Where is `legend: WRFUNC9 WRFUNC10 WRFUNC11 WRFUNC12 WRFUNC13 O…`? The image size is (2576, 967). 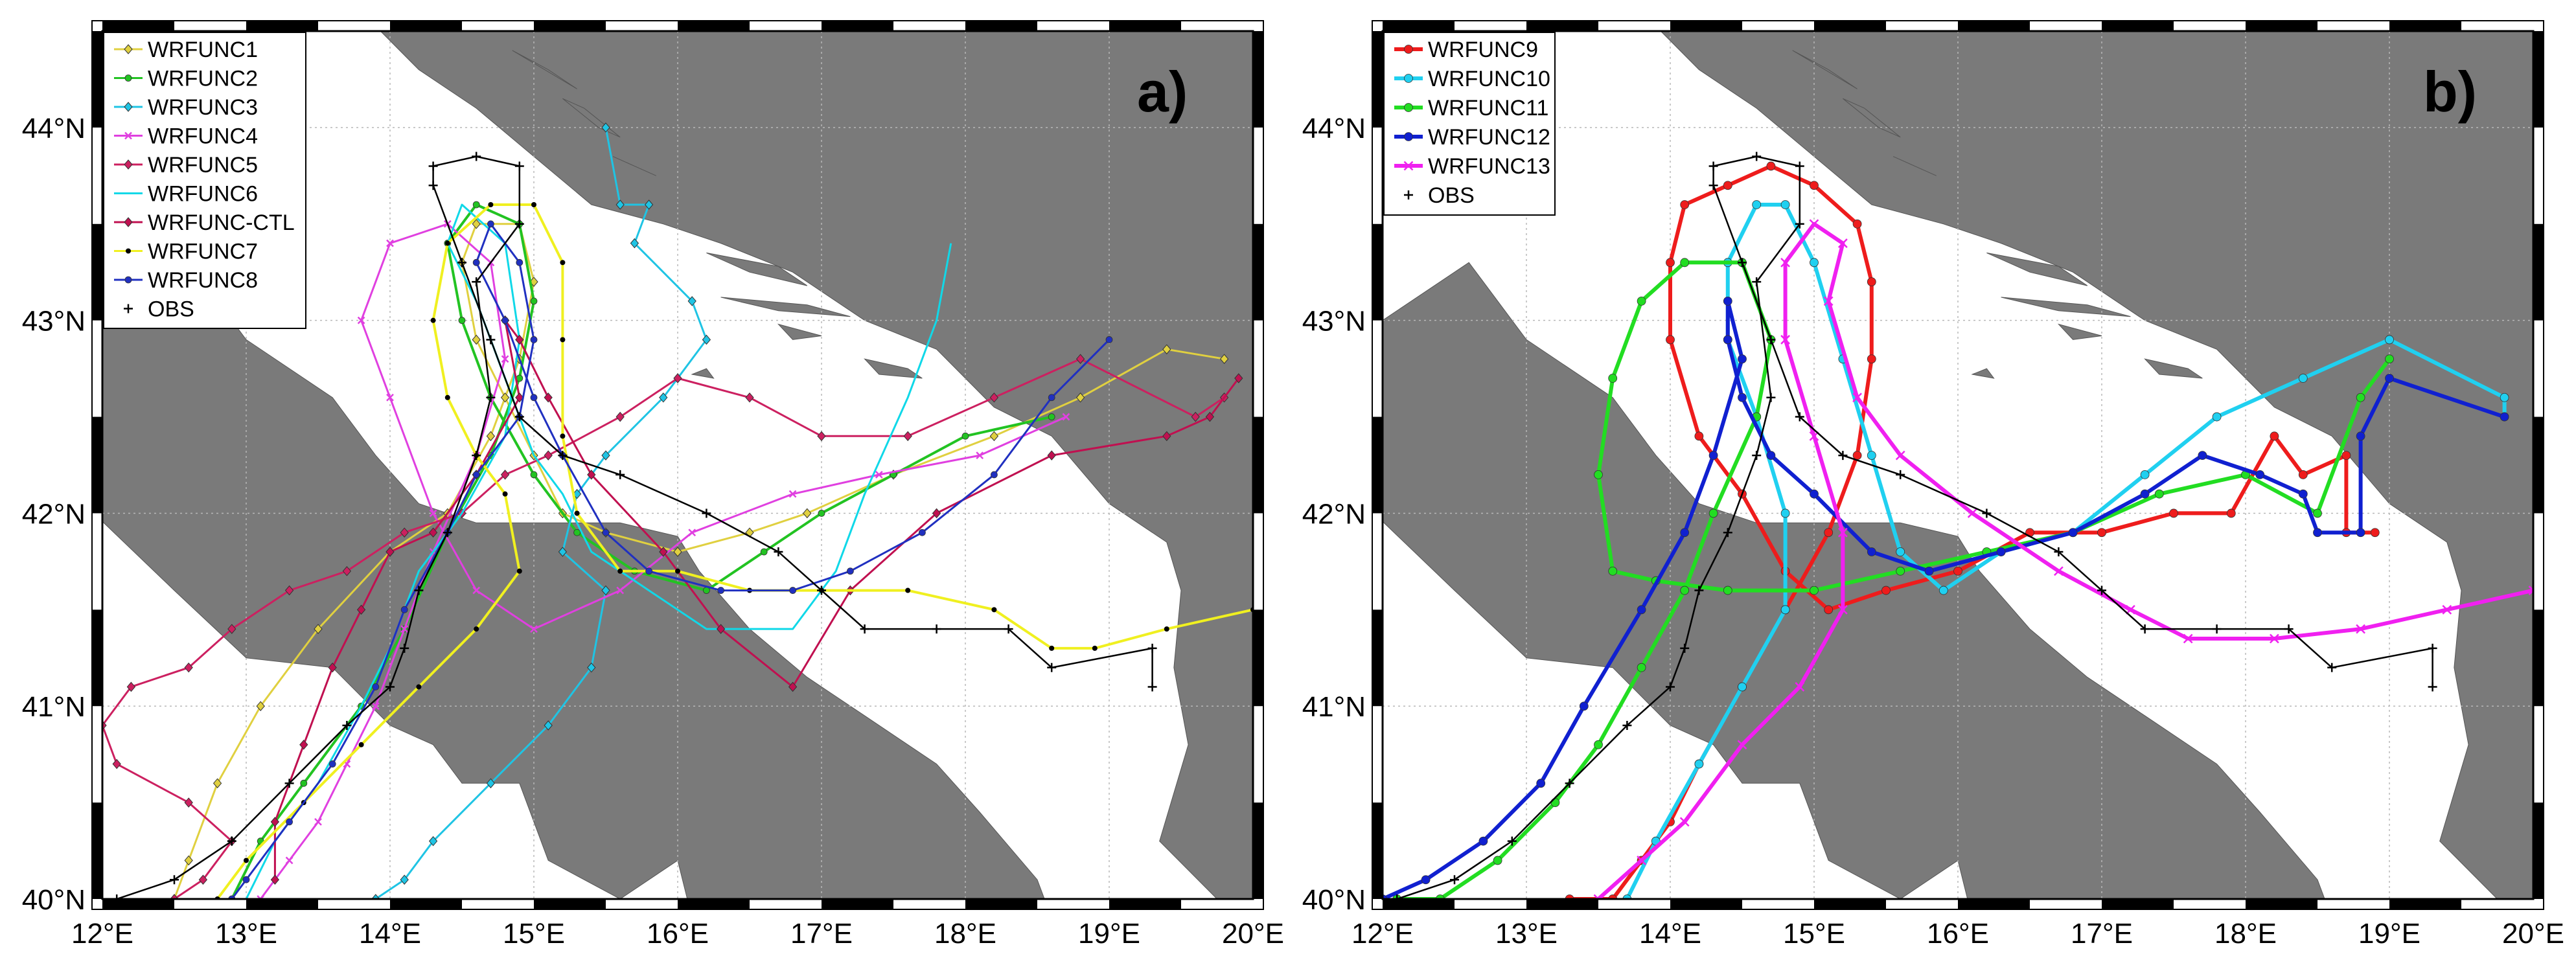 legend: WRFUNC9 WRFUNC10 WRFUNC11 WRFUNC12 WRFUNC13 O… is located at coordinates (1469, 124).